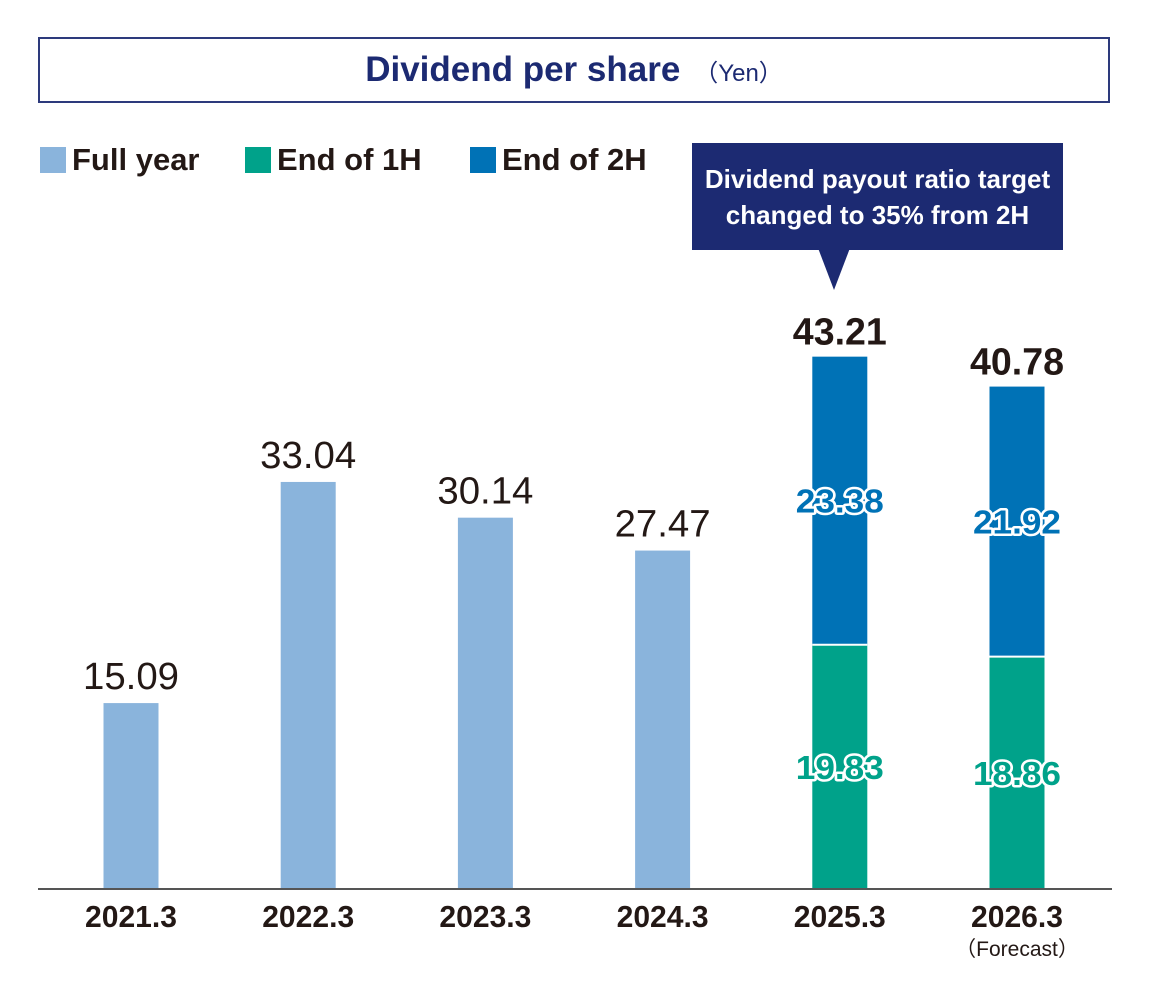  I want to click on segment-label-1h-2026-3: 18.86, so click(1017, 773).